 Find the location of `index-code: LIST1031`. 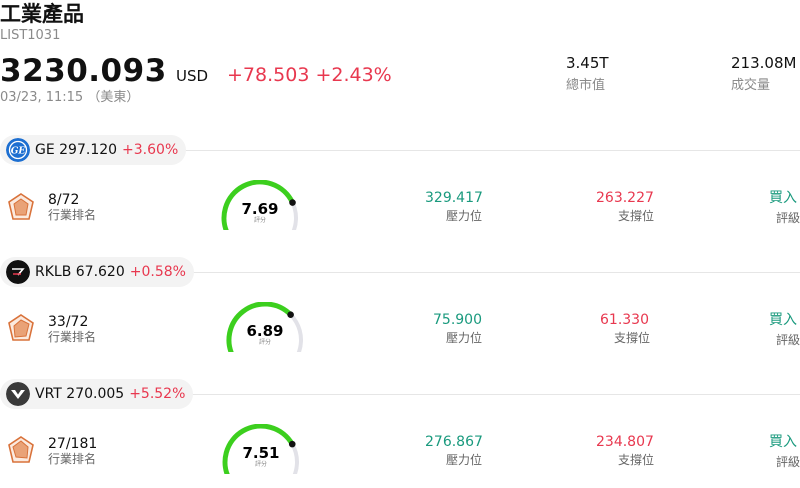

index-code: LIST1031 is located at coordinates (30, 35).